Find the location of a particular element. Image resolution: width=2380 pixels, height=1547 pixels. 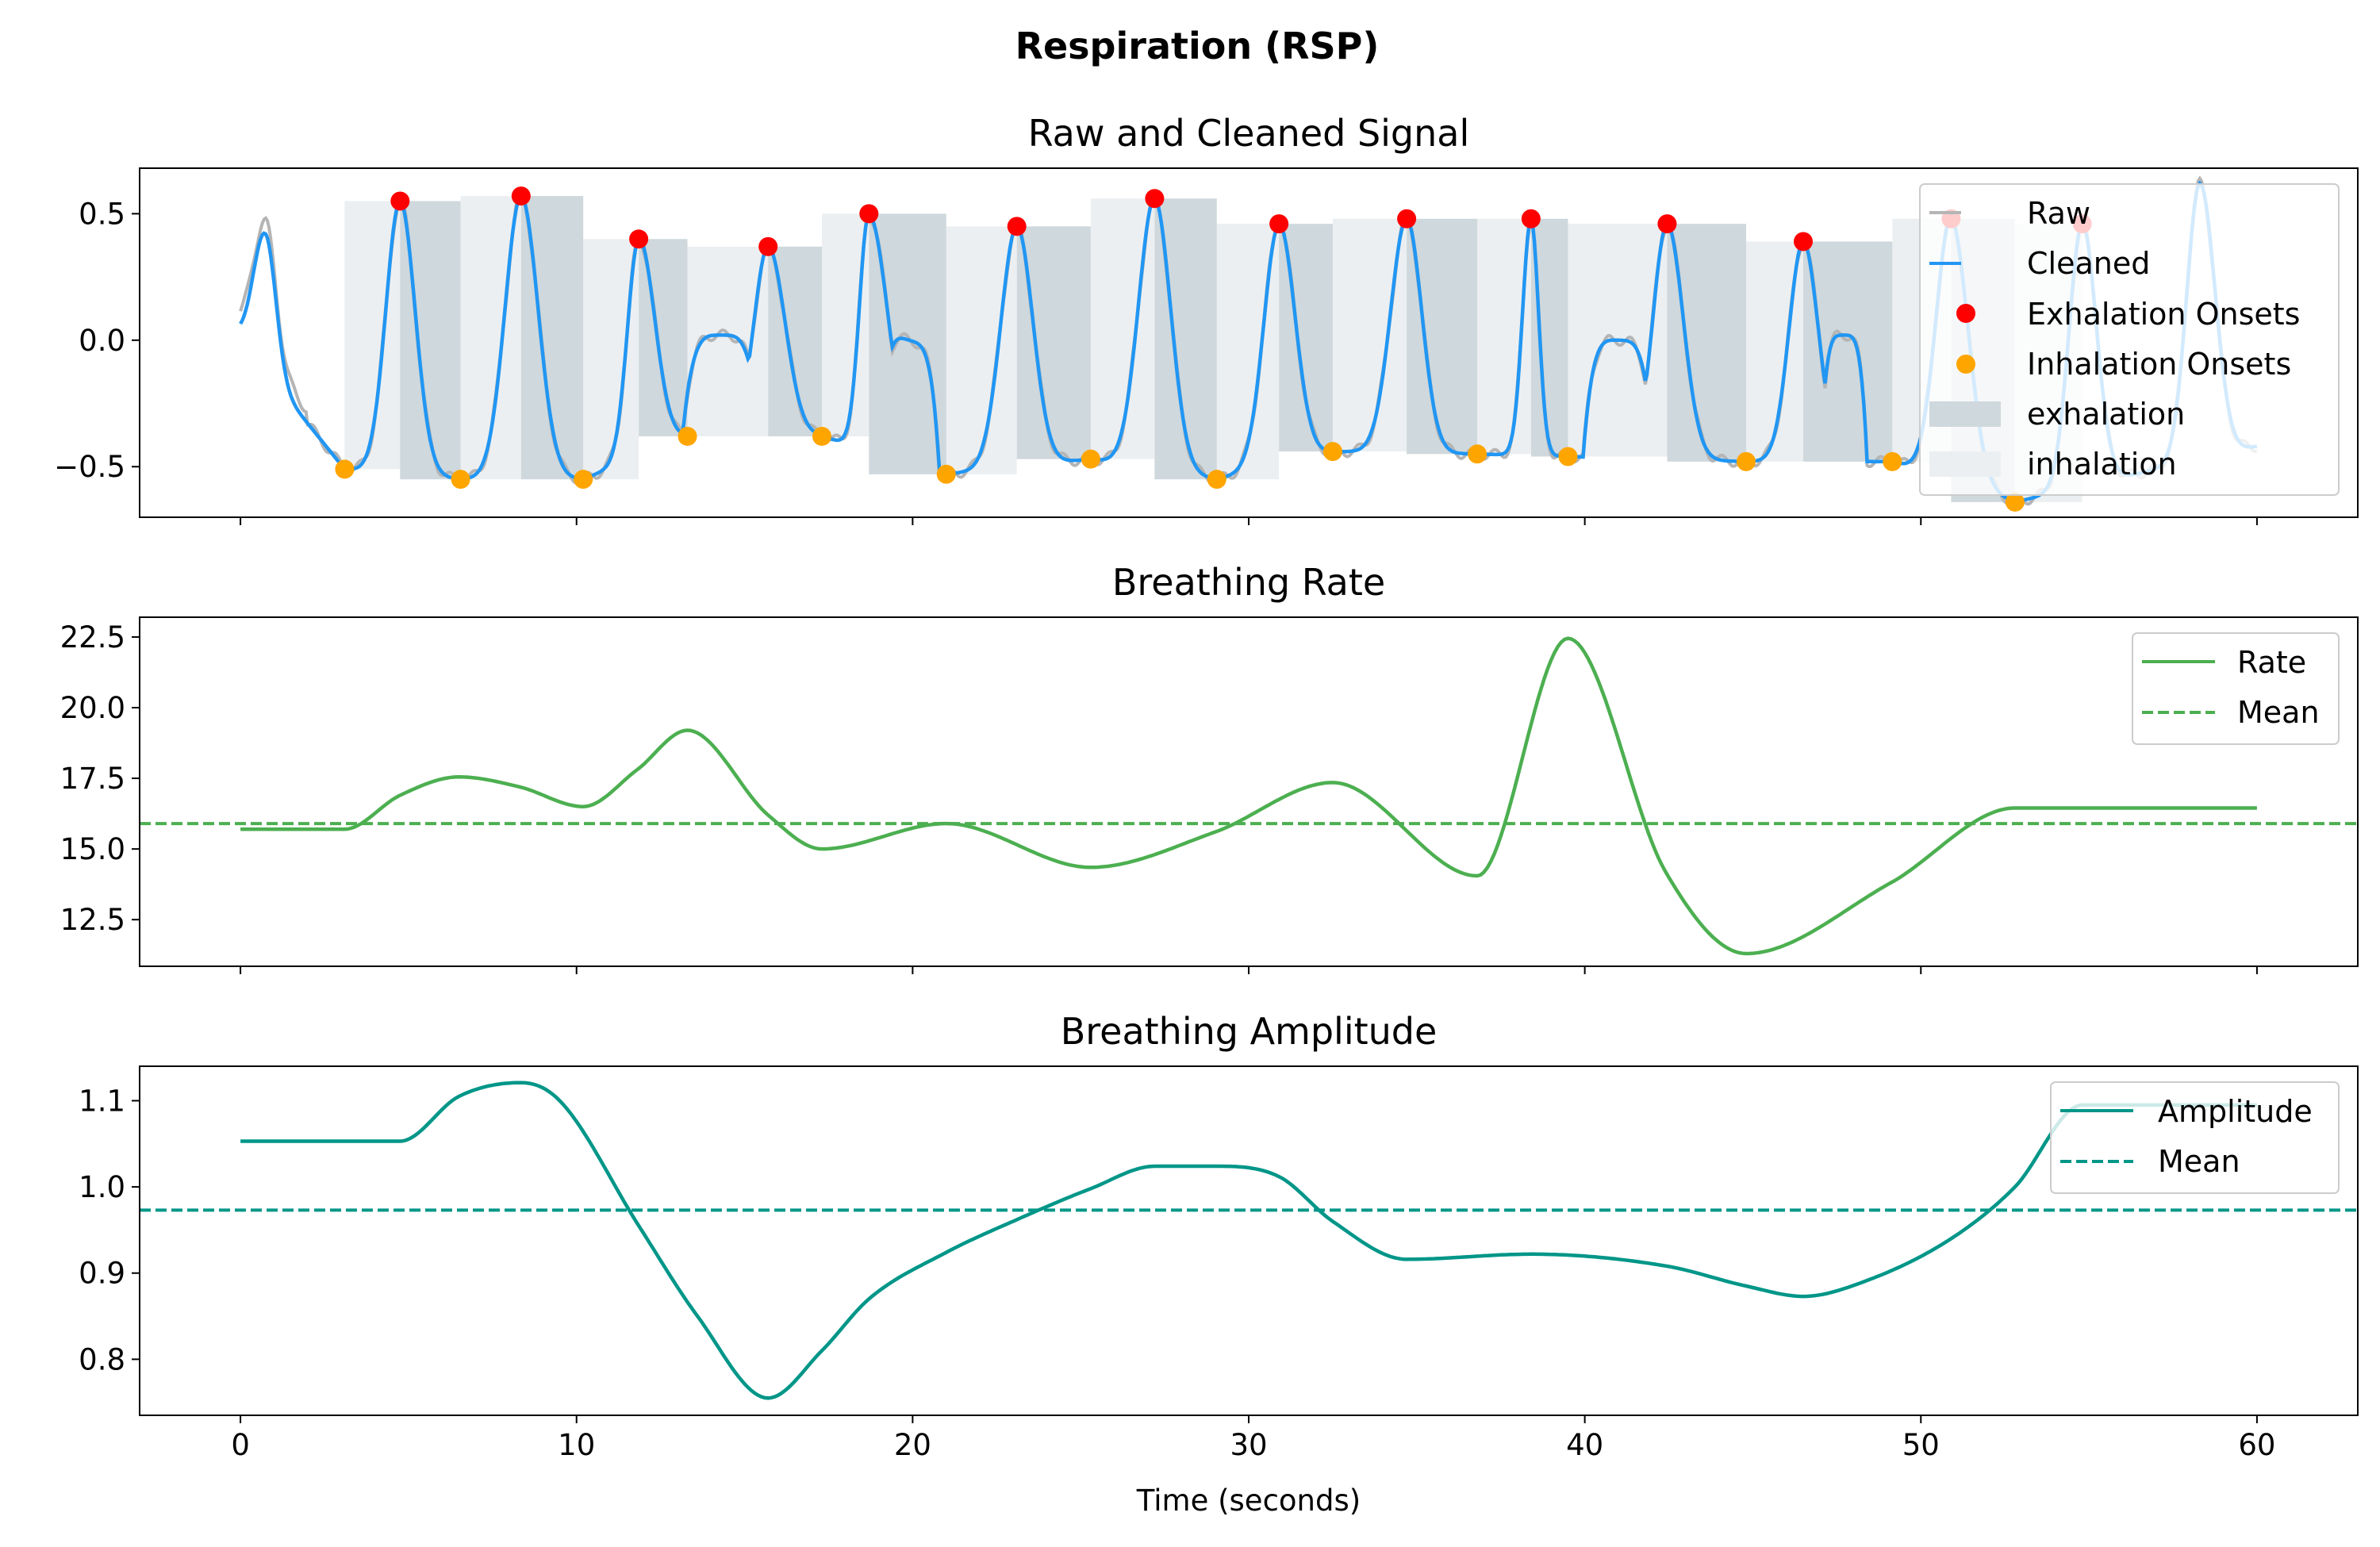

y-tick-label: 1.1 is located at coordinates (102, 1101).